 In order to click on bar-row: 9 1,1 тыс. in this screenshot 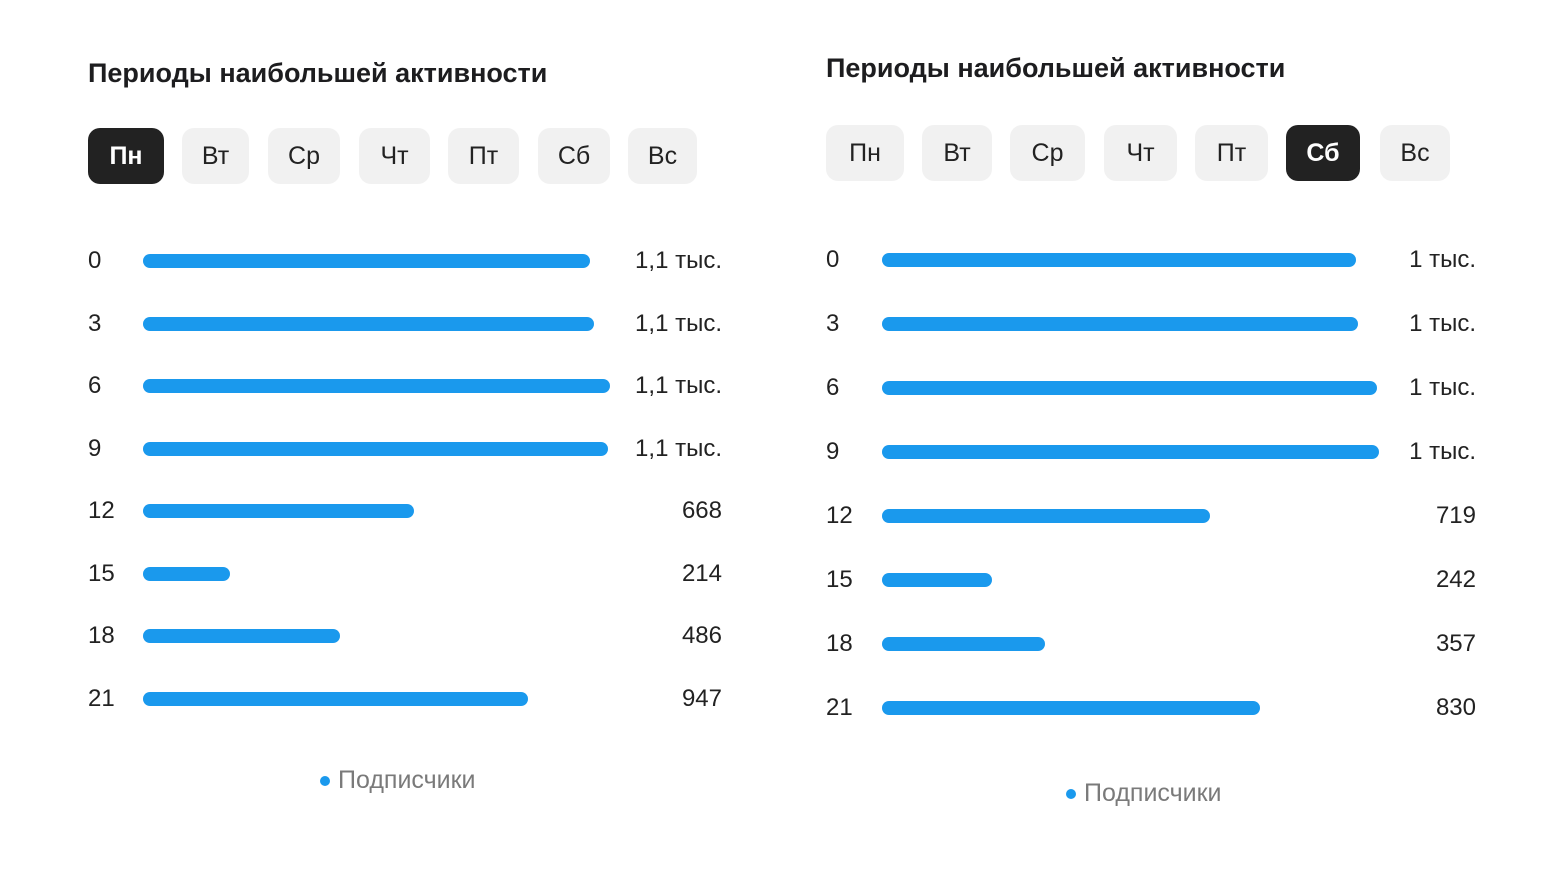, I will do `click(405, 449)`.